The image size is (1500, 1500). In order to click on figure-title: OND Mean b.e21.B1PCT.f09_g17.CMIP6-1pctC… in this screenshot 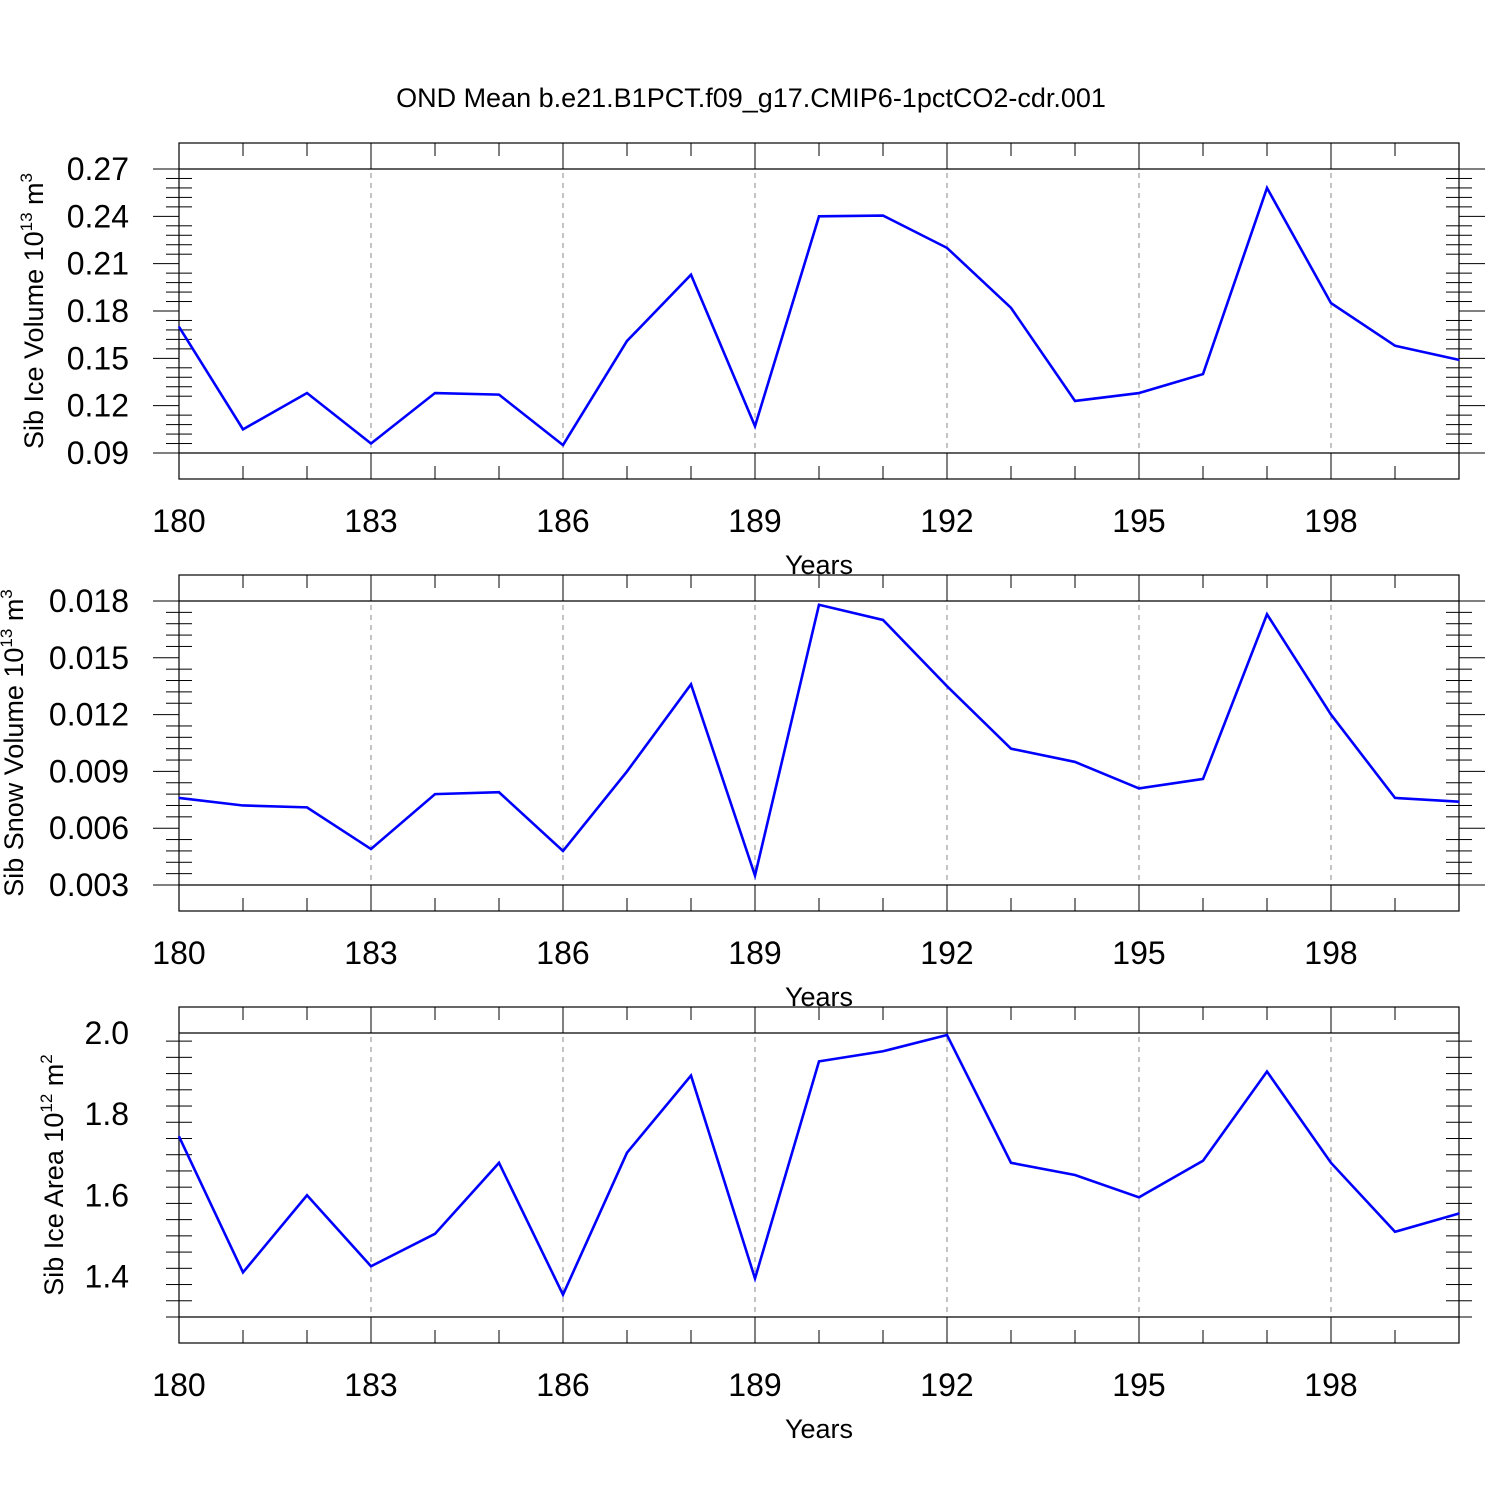, I will do `click(751, 98)`.